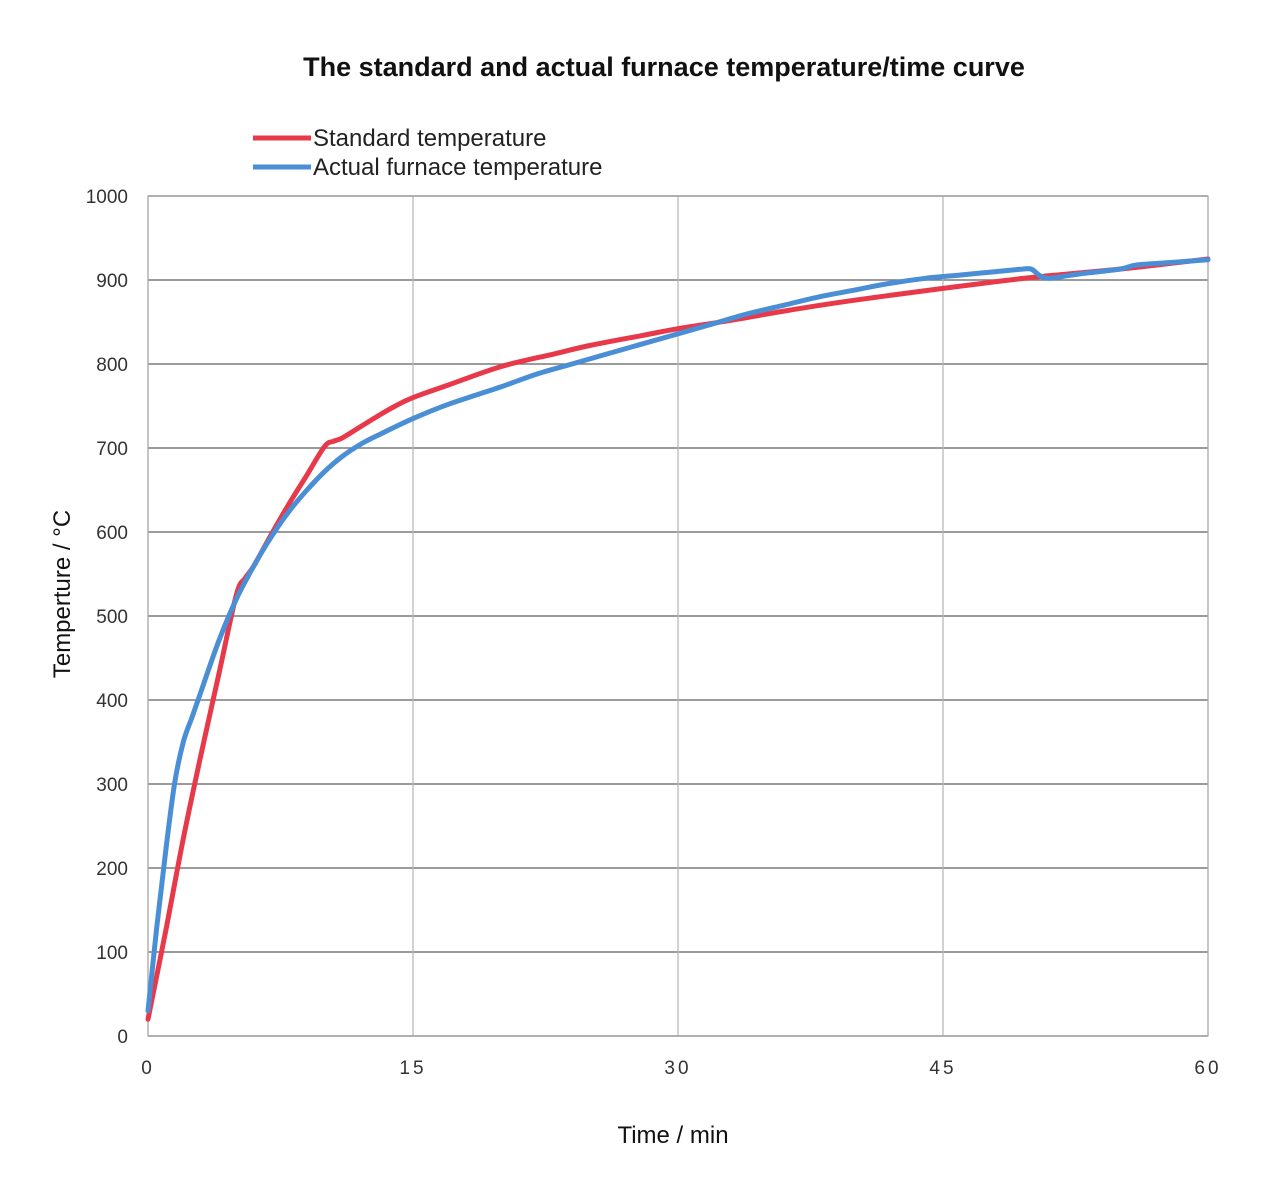 This screenshot has height=1186, width=1287. Describe the element at coordinates (122, 1037) in the screenshot. I see `y-tick-label-0: 0` at that location.